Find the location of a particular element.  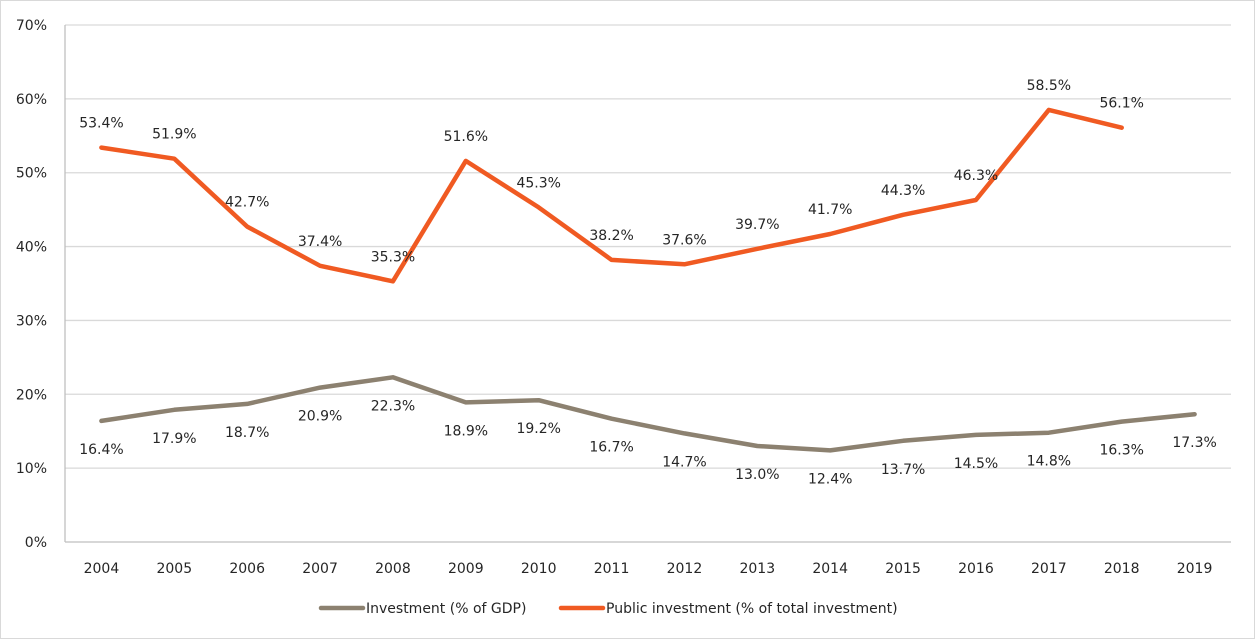

legend-item: Investment (% of GDP) is located at coordinates (422, 609).